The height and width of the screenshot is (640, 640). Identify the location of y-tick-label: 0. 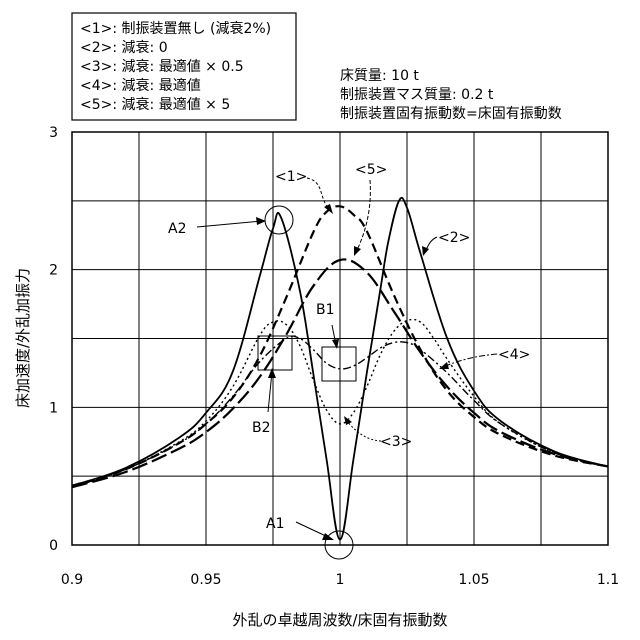
(53, 546).